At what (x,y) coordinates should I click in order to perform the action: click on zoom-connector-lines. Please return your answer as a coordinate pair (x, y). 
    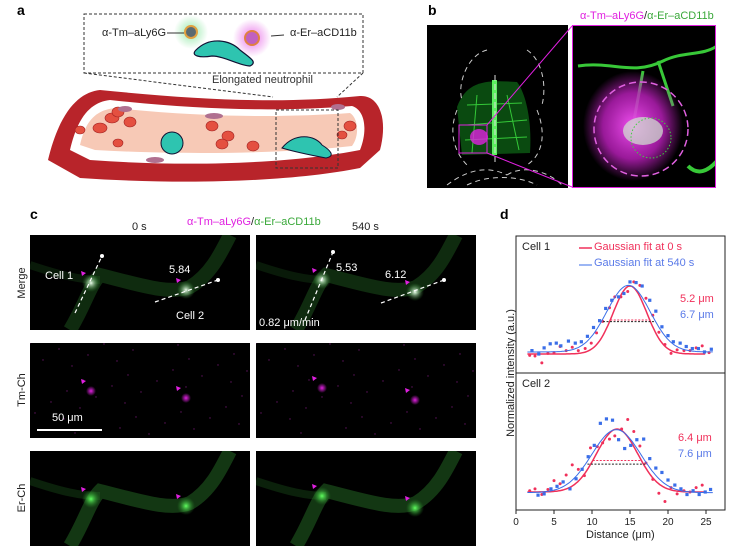
    Looking at the image, I should click on (529, 106).